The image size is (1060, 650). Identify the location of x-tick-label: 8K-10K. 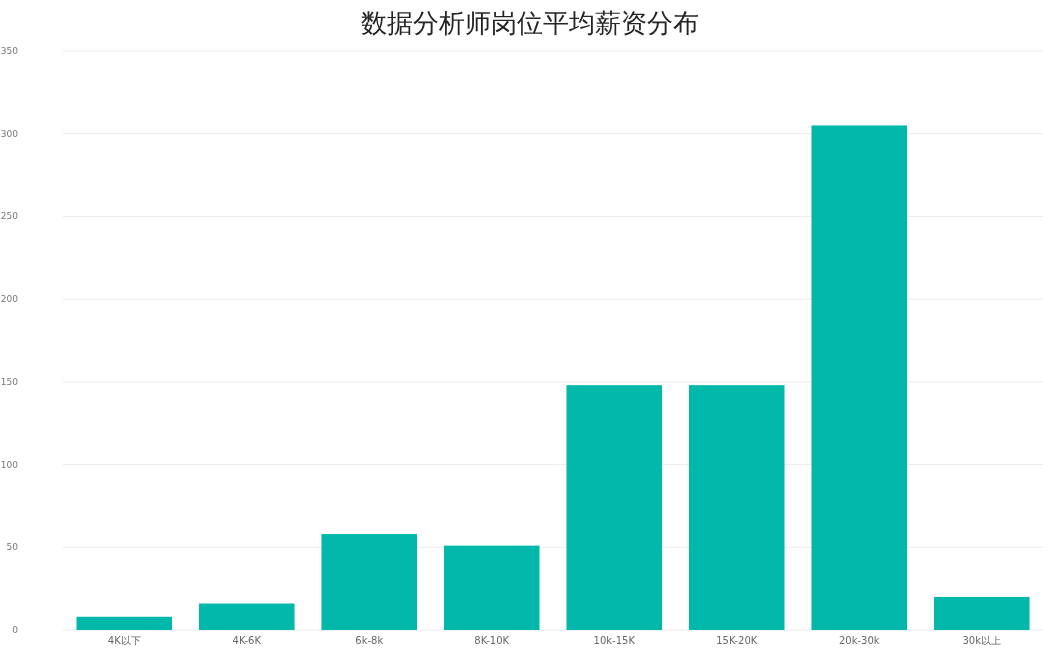
(492, 640).